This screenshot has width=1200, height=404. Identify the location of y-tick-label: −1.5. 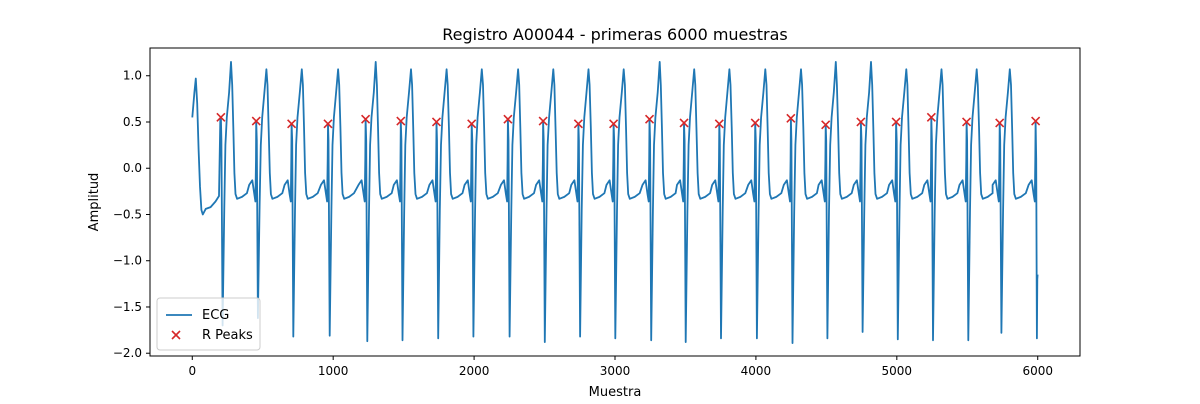
(127, 307).